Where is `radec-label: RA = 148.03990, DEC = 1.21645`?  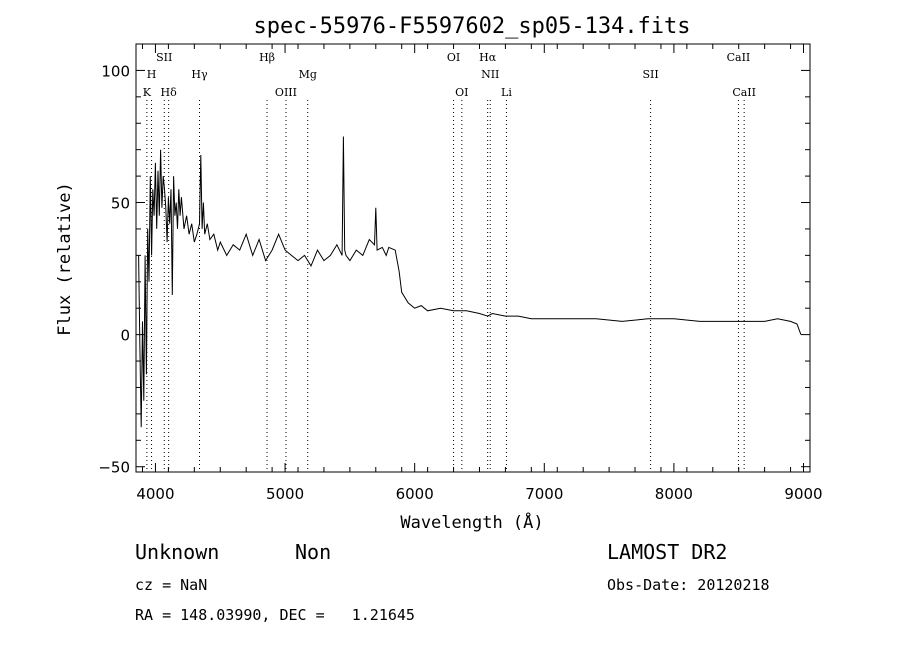
radec-label: RA = 148.03990, DEC = 1.21645 is located at coordinates (275, 615).